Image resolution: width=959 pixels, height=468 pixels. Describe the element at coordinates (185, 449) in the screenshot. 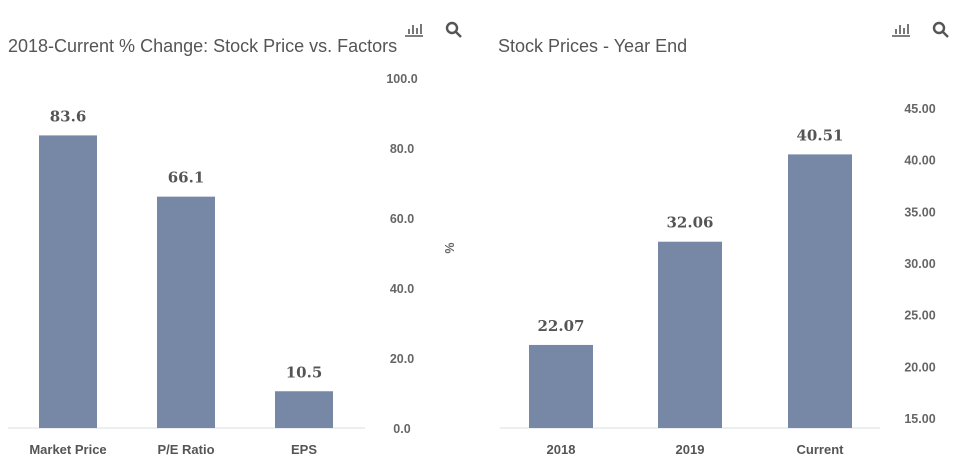

I see `x-tick-label: P/E Ratio` at that location.